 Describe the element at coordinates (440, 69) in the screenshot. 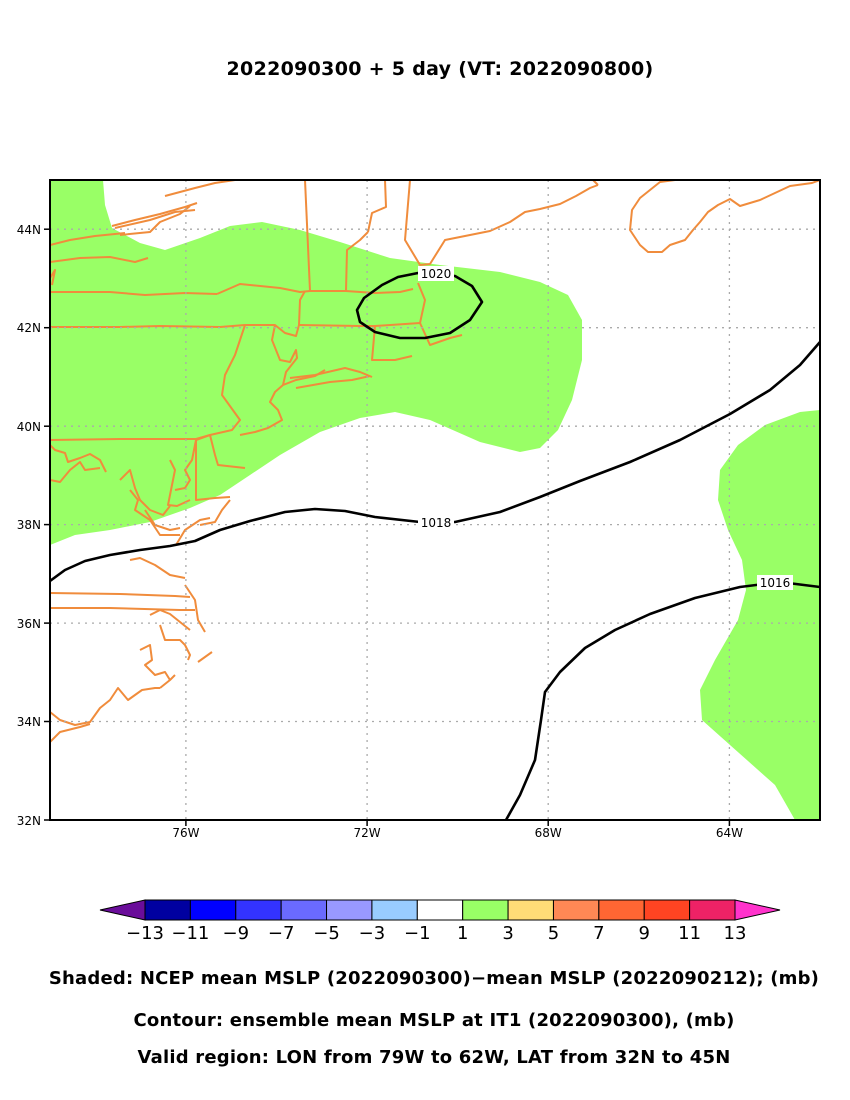

I see `page-title: 2022090300 + 5 day (VT: 2022090800)` at that location.